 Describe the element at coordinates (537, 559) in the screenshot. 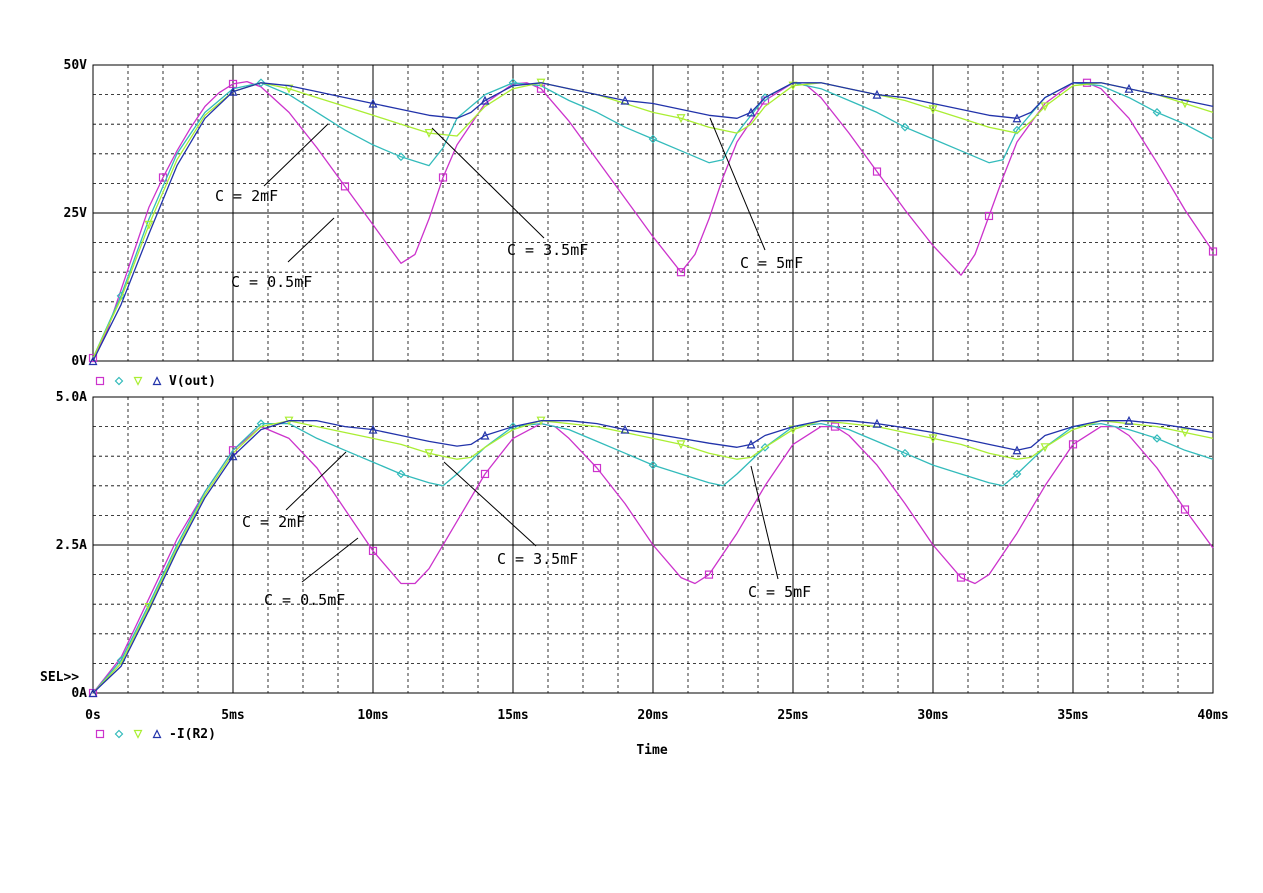

I see `annotation-c-3.5mf: C = 3.5mF` at that location.